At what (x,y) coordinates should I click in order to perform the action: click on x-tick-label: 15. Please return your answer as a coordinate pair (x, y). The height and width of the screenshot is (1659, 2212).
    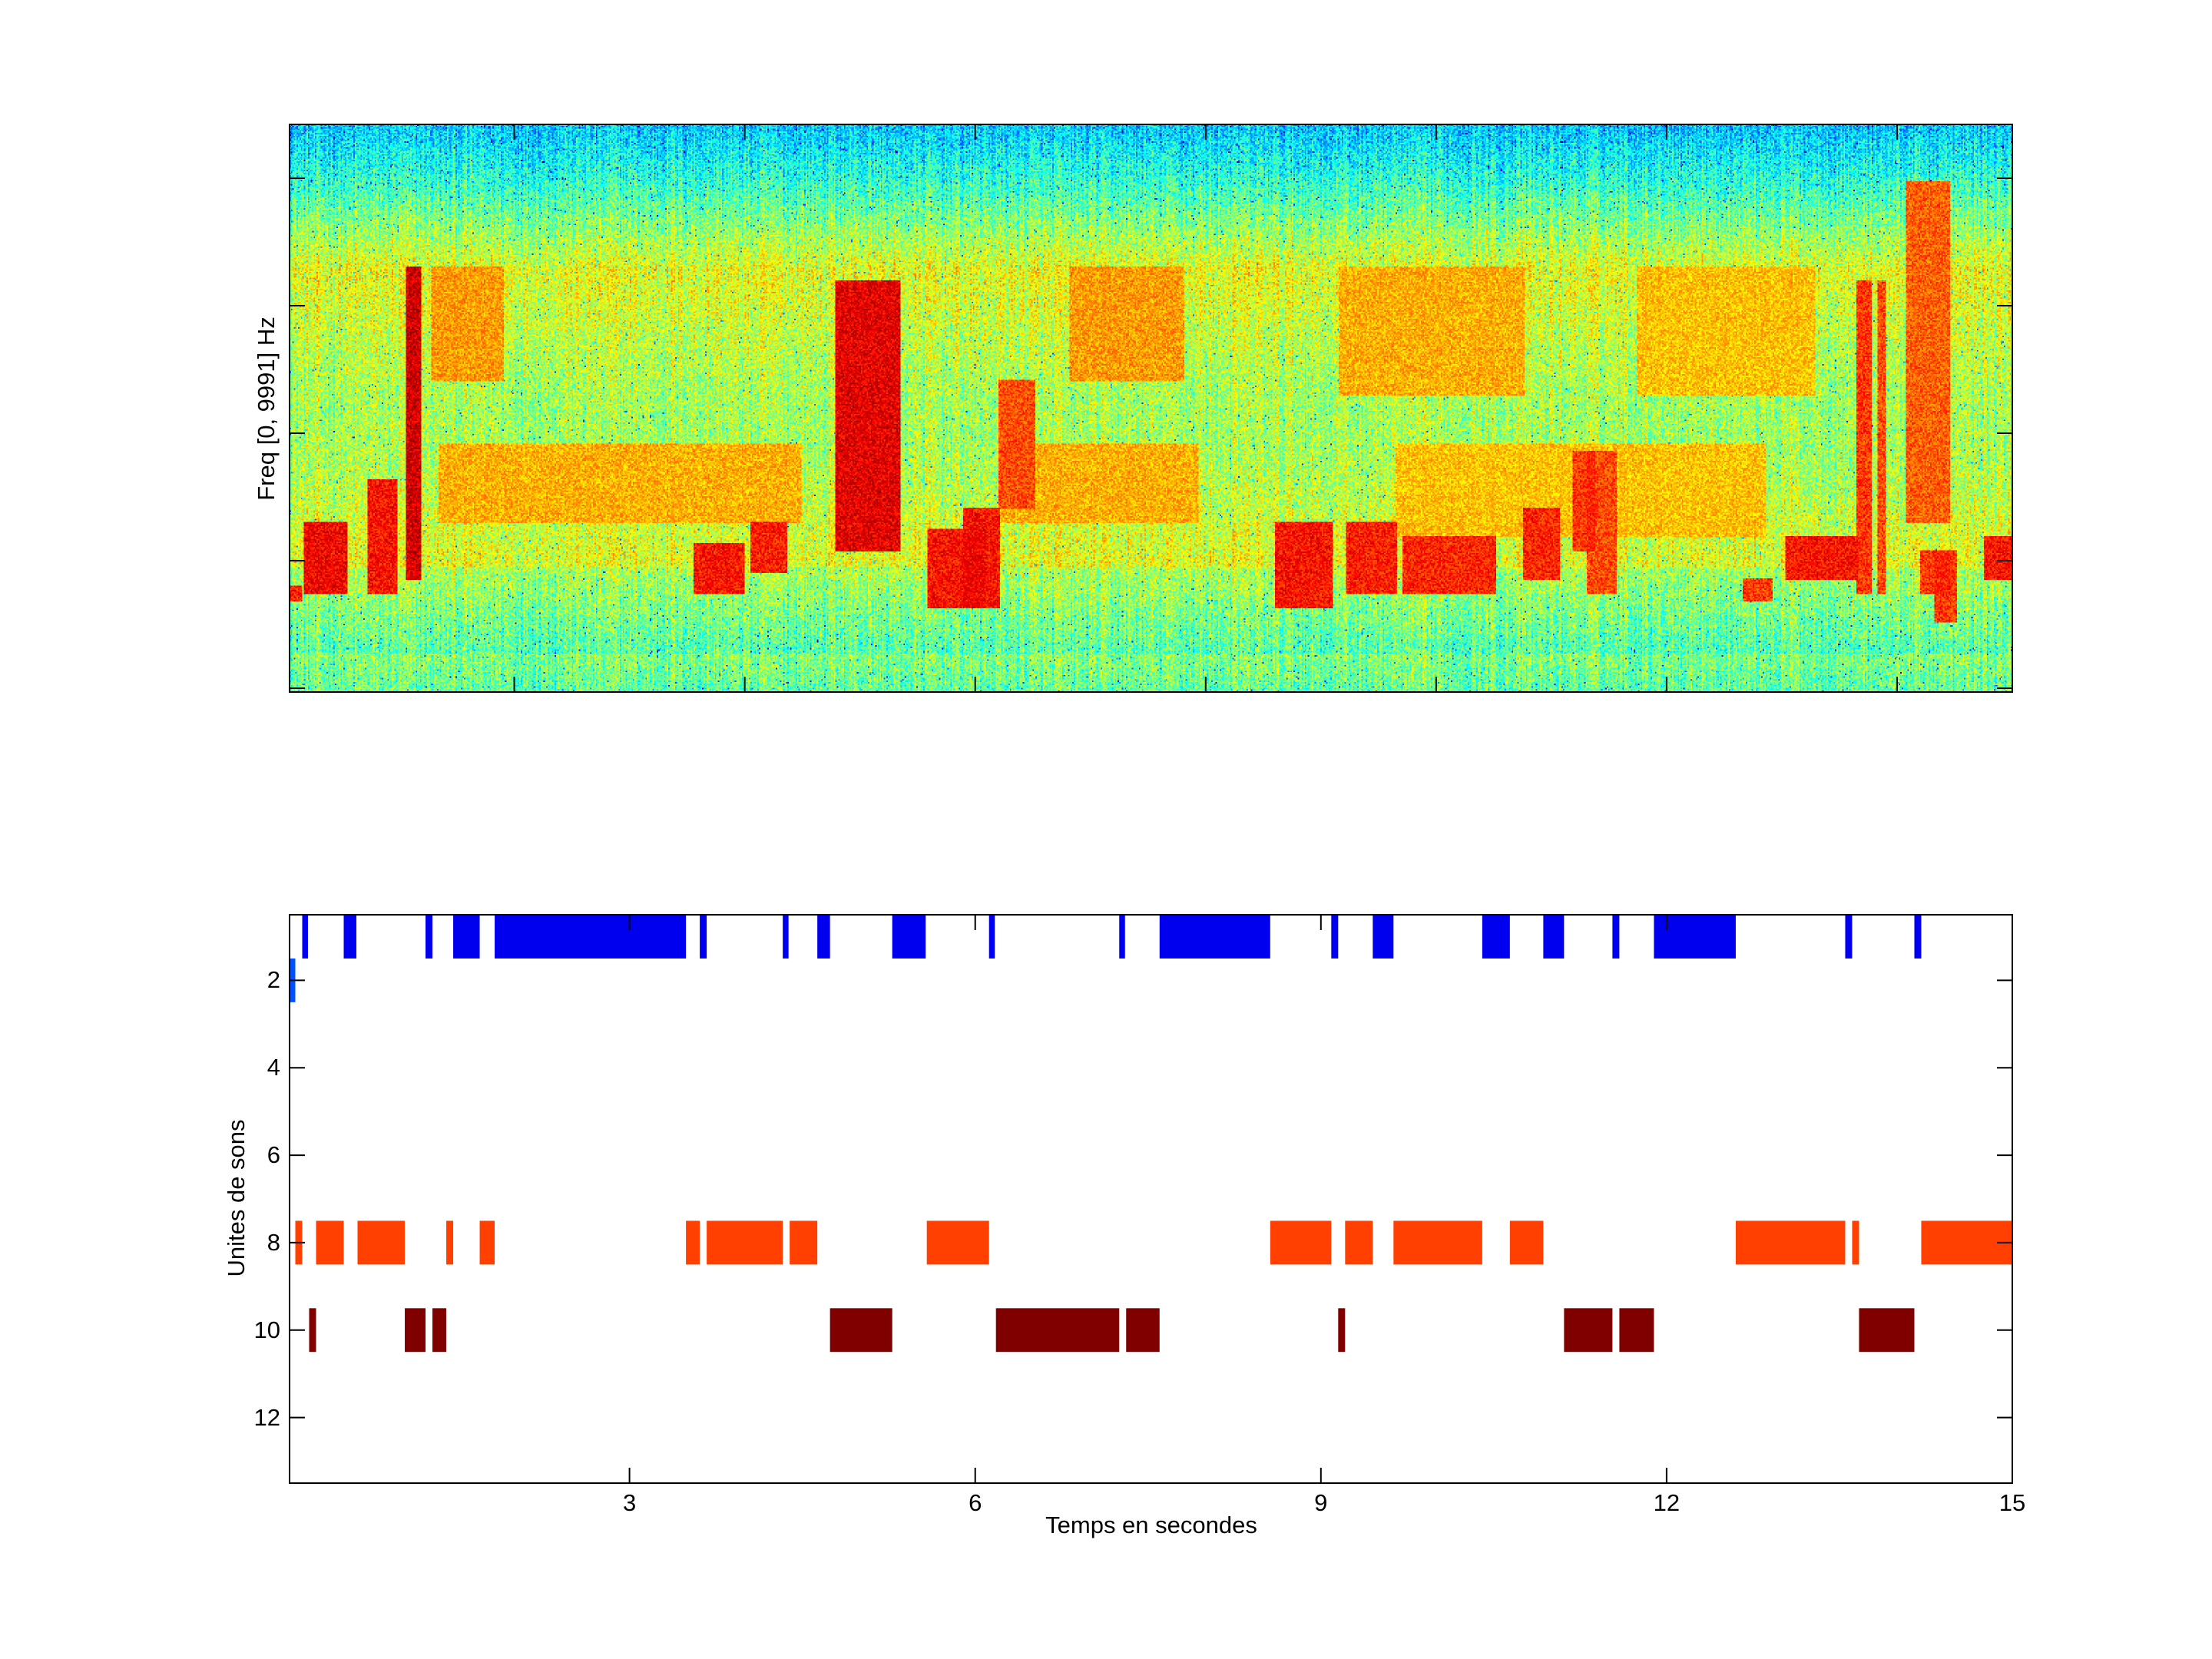
    Looking at the image, I should click on (2012, 1502).